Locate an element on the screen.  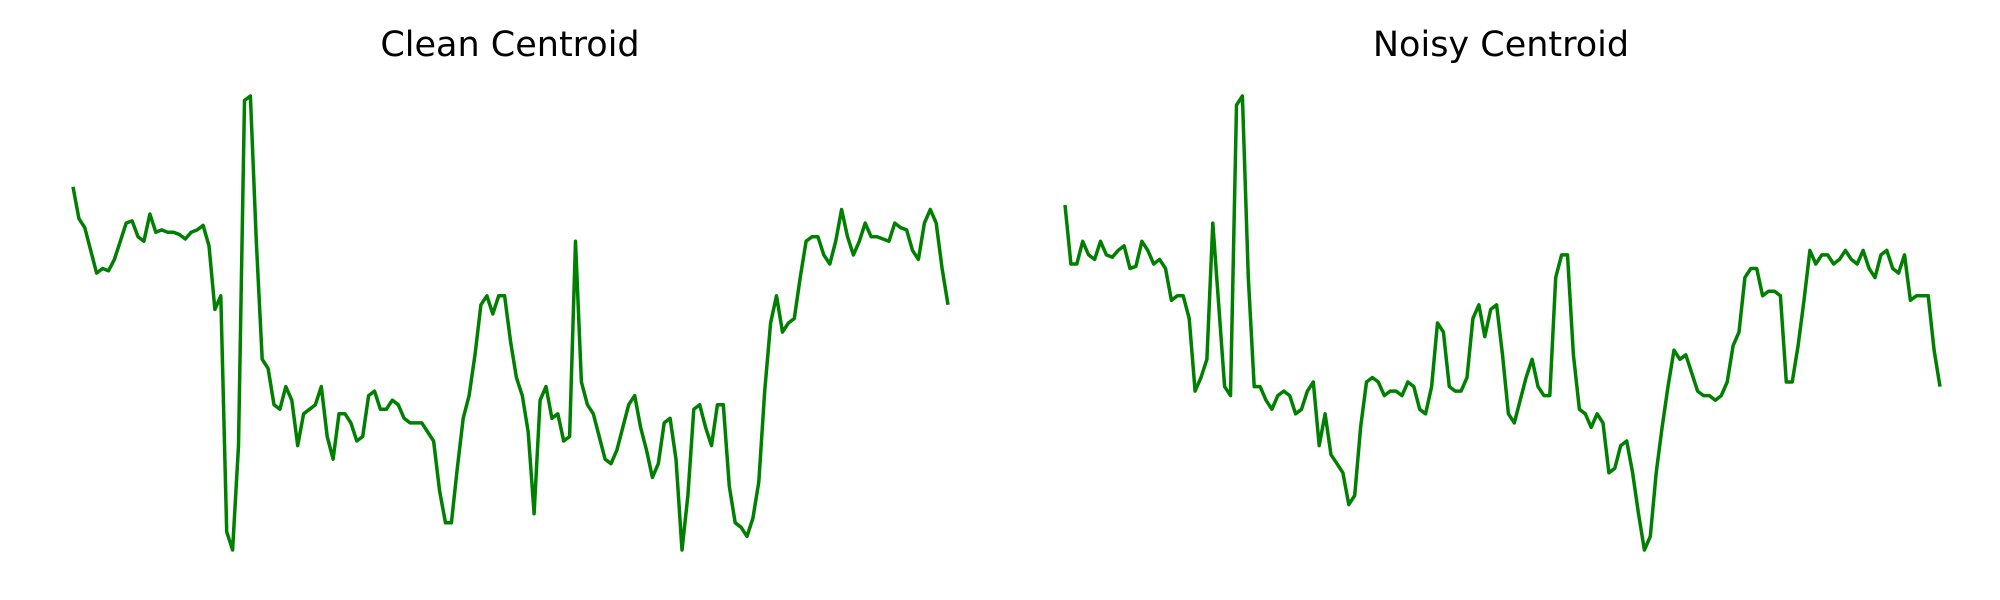
chart-title: Clean Centroid is located at coordinates (509, 45).